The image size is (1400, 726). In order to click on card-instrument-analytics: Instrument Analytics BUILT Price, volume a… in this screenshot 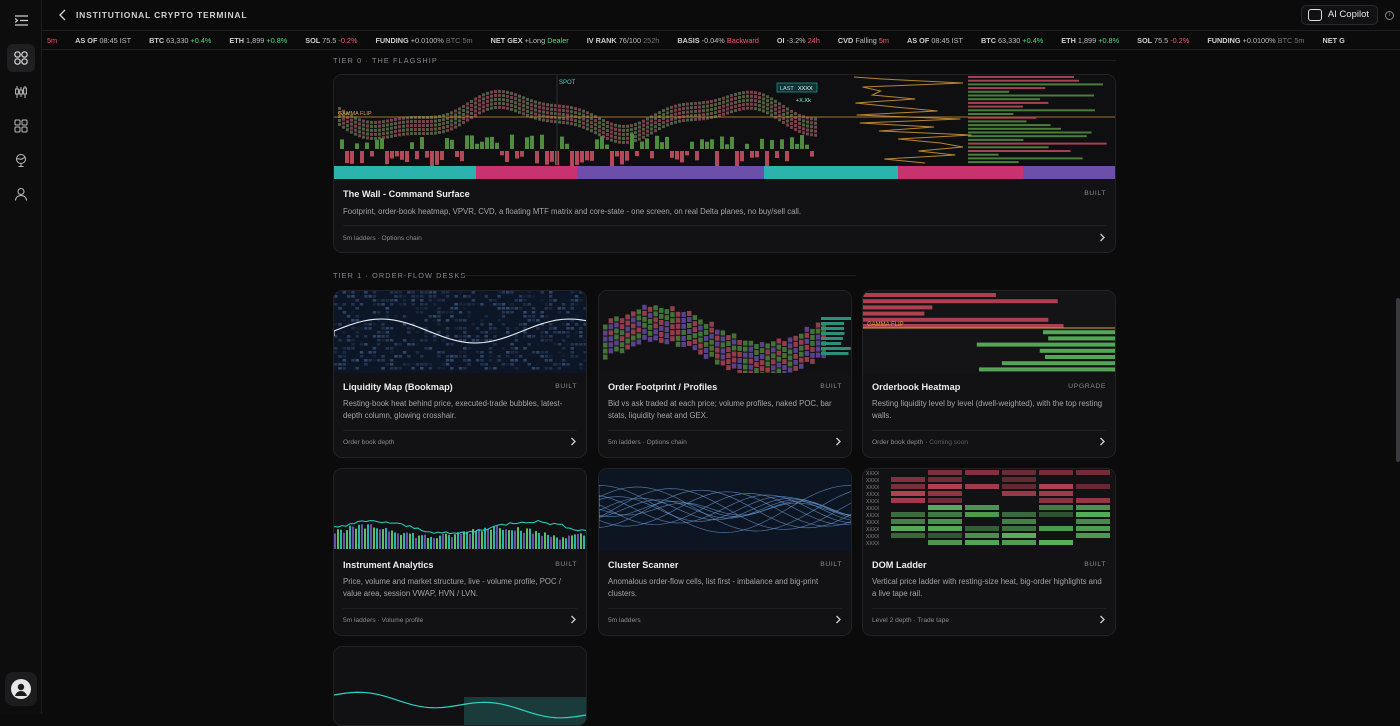, I will do `click(460, 552)`.